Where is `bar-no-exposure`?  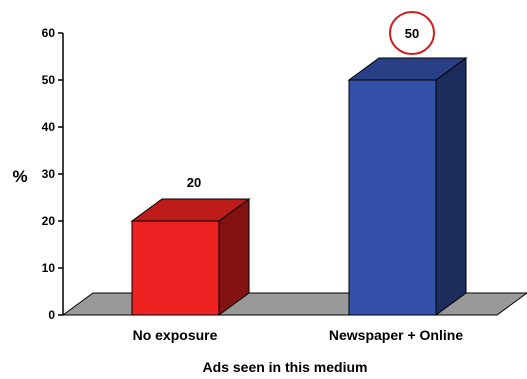 bar-no-exposure is located at coordinates (190, 257).